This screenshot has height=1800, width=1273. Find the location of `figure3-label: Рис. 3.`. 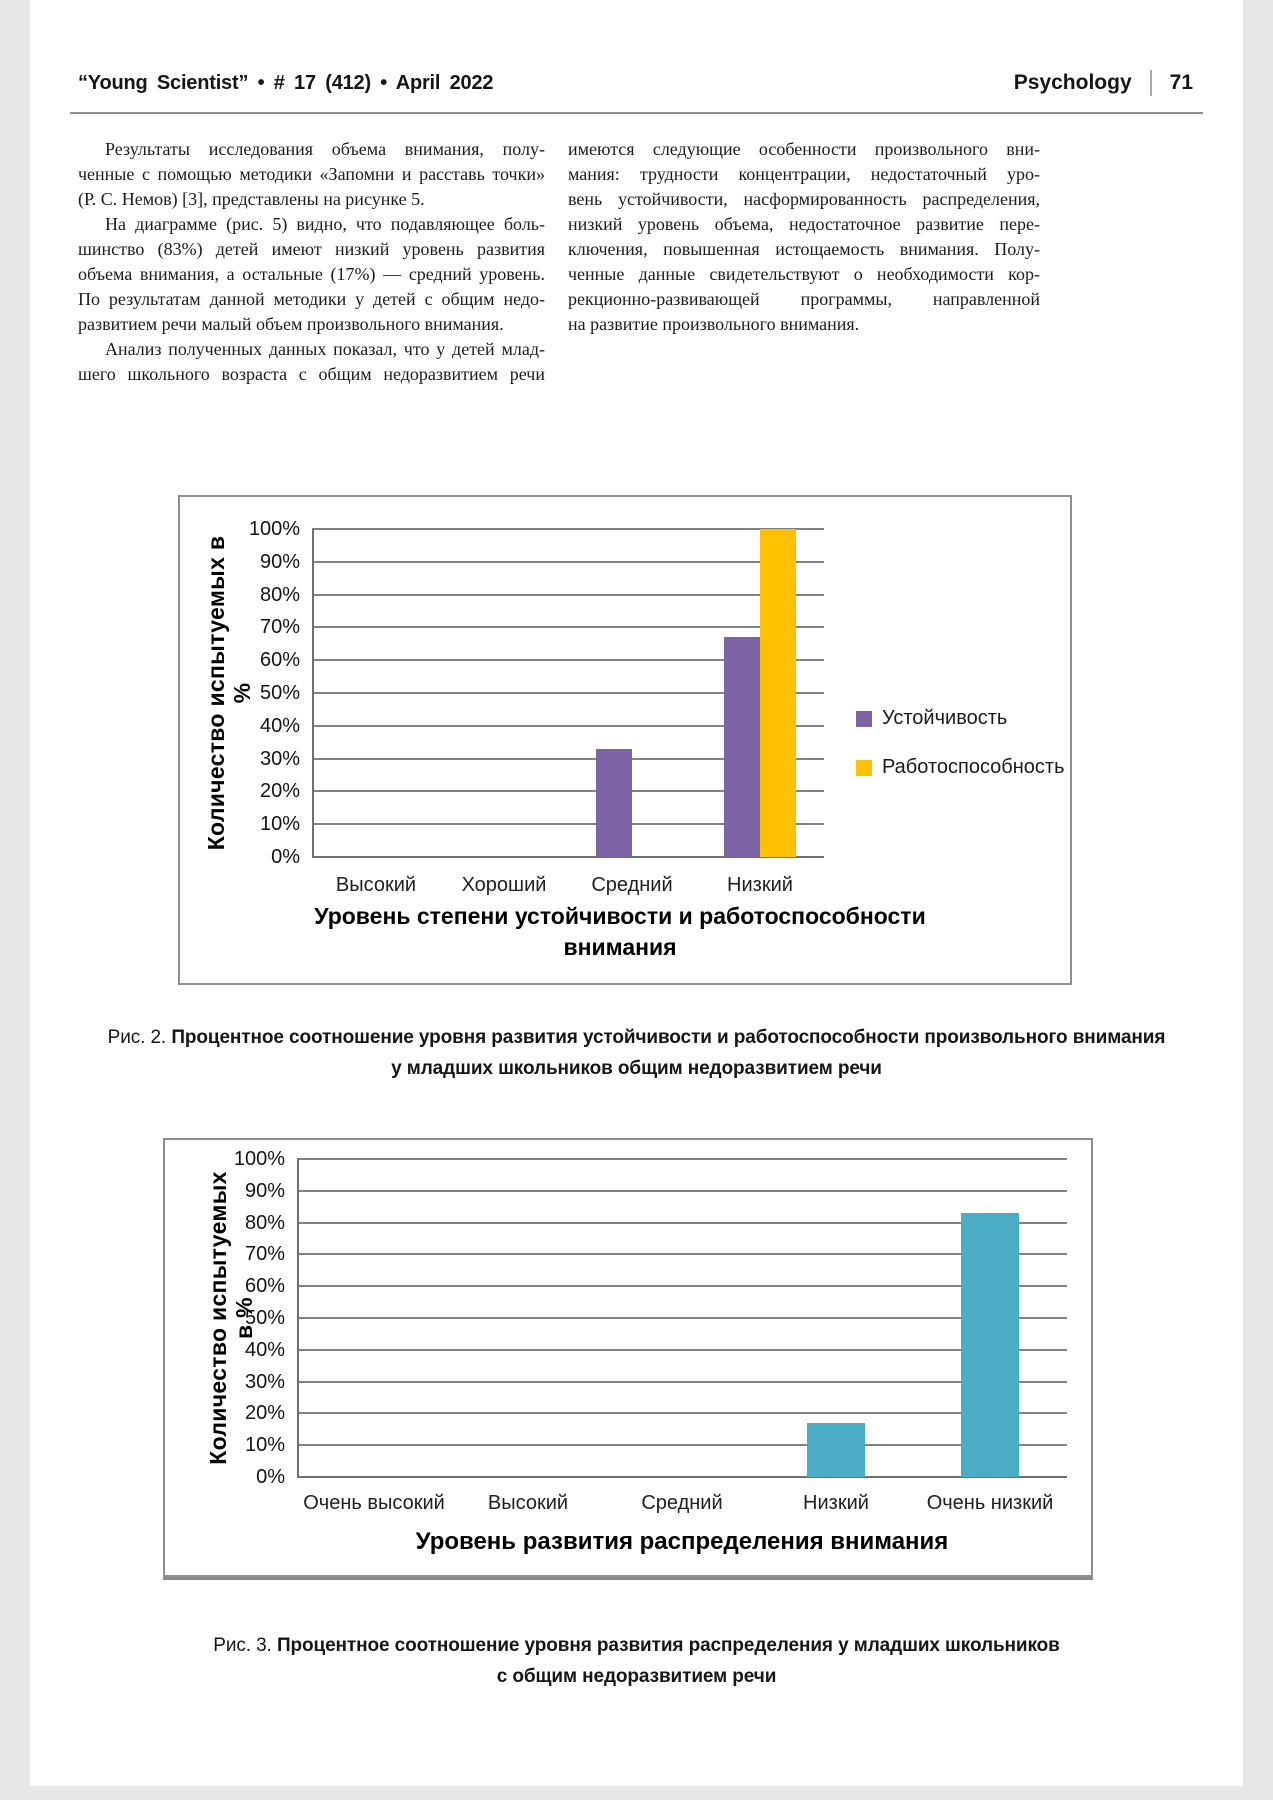

figure3-label: Рис. 3. is located at coordinates (242, 1645).